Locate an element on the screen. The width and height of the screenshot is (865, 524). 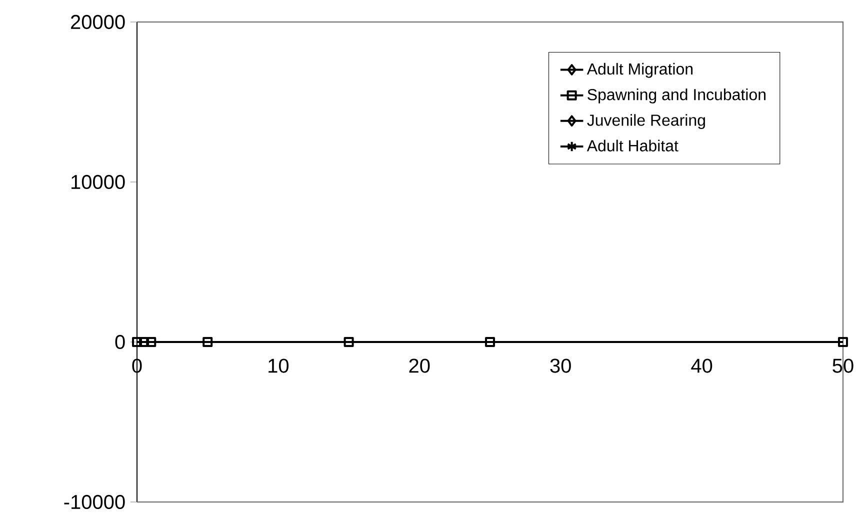
y-tick-label: -10000 is located at coordinates (94, 502).